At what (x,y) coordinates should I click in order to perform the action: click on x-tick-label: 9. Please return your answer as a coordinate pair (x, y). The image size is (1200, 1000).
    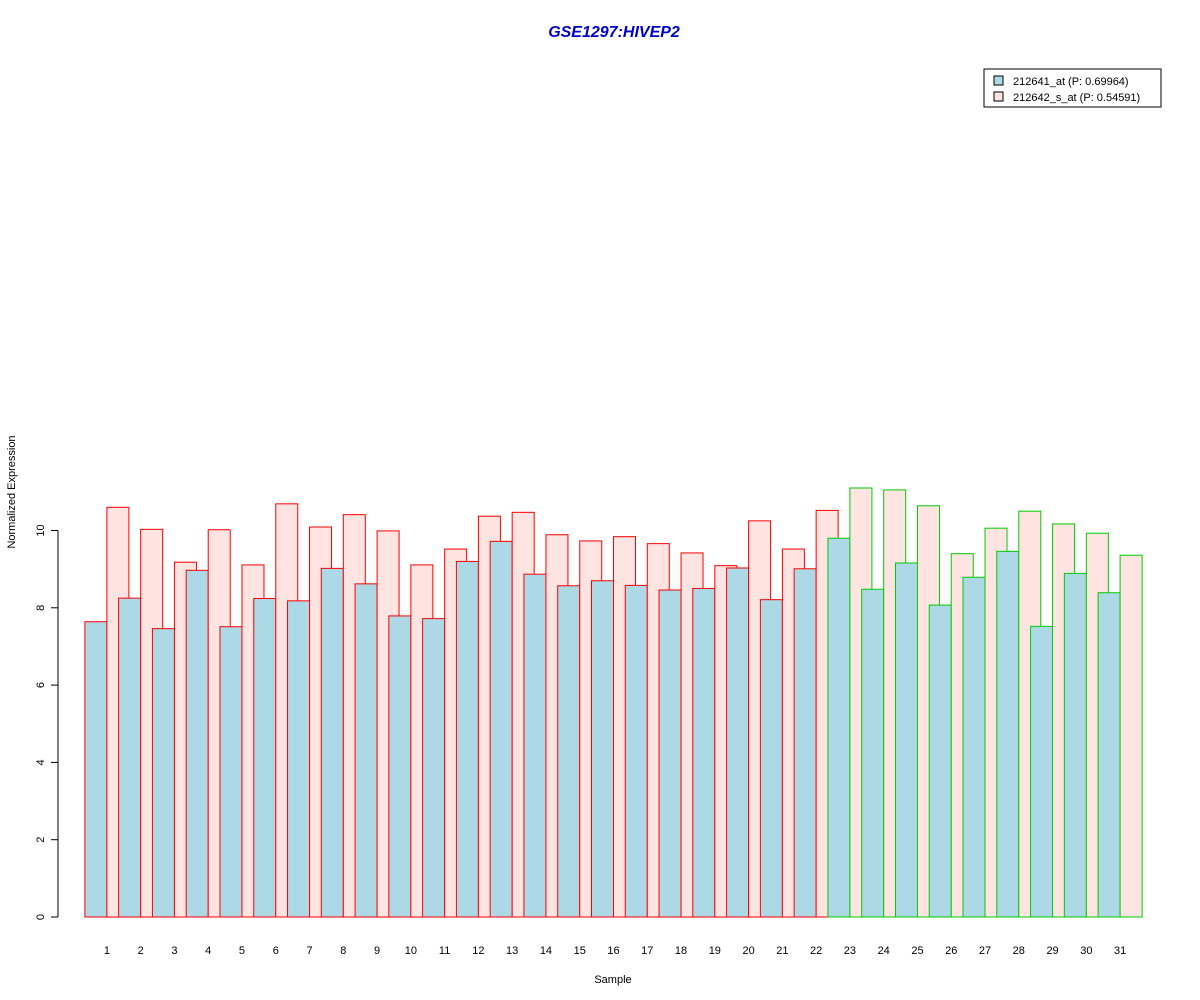
    Looking at the image, I should click on (377, 951).